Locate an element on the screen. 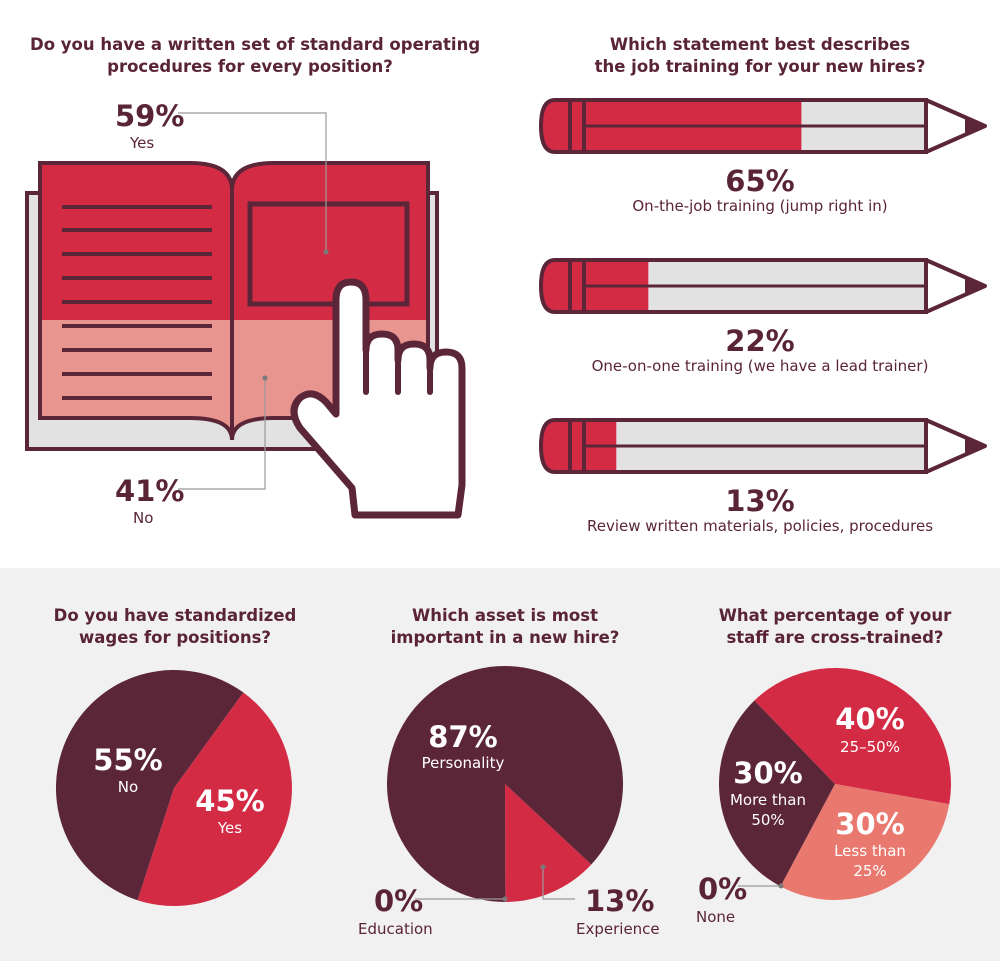  training-item-2-pct: 22% is located at coordinates (760, 341).